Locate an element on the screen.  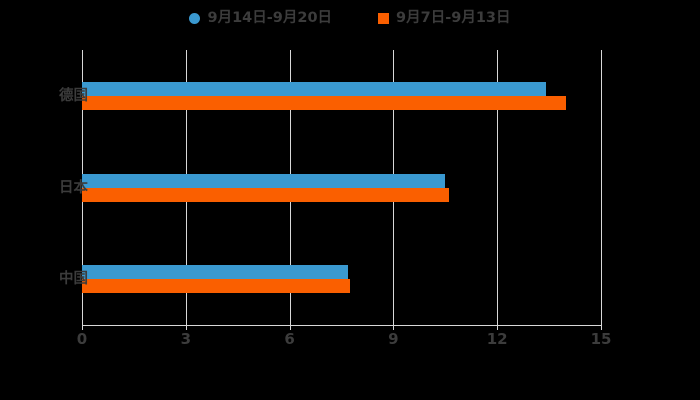
legend-item-series-1: 9月14日-9月20日 is located at coordinates (260, 18).